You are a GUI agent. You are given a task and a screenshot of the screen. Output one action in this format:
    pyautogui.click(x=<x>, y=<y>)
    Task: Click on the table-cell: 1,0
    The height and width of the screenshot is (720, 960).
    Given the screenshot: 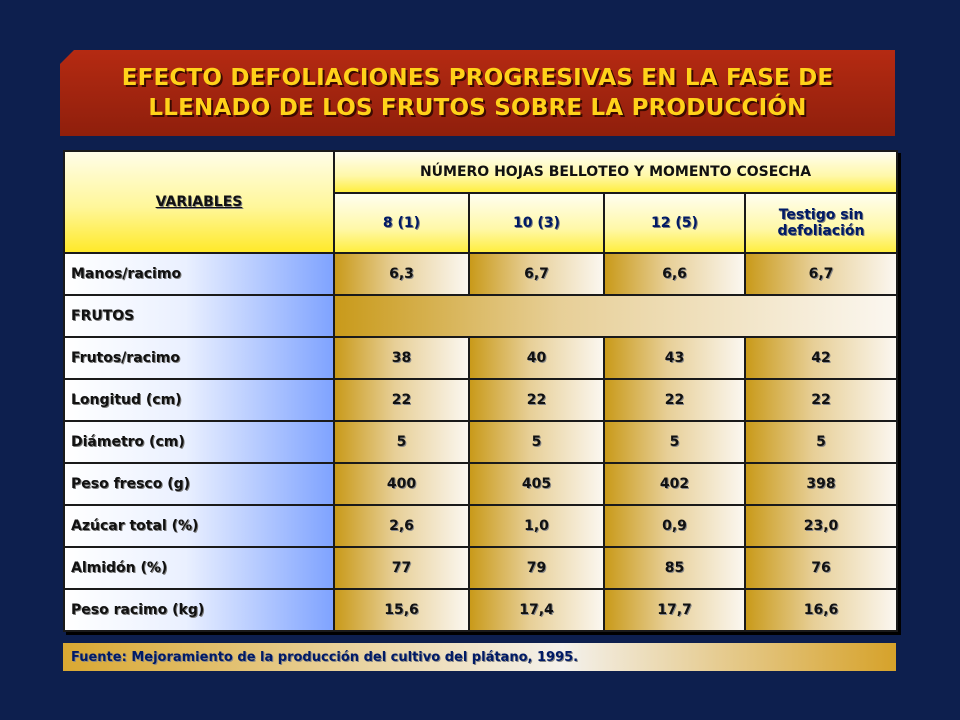 What is the action you would take?
    pyautogui.click(x=536, y=526)
    